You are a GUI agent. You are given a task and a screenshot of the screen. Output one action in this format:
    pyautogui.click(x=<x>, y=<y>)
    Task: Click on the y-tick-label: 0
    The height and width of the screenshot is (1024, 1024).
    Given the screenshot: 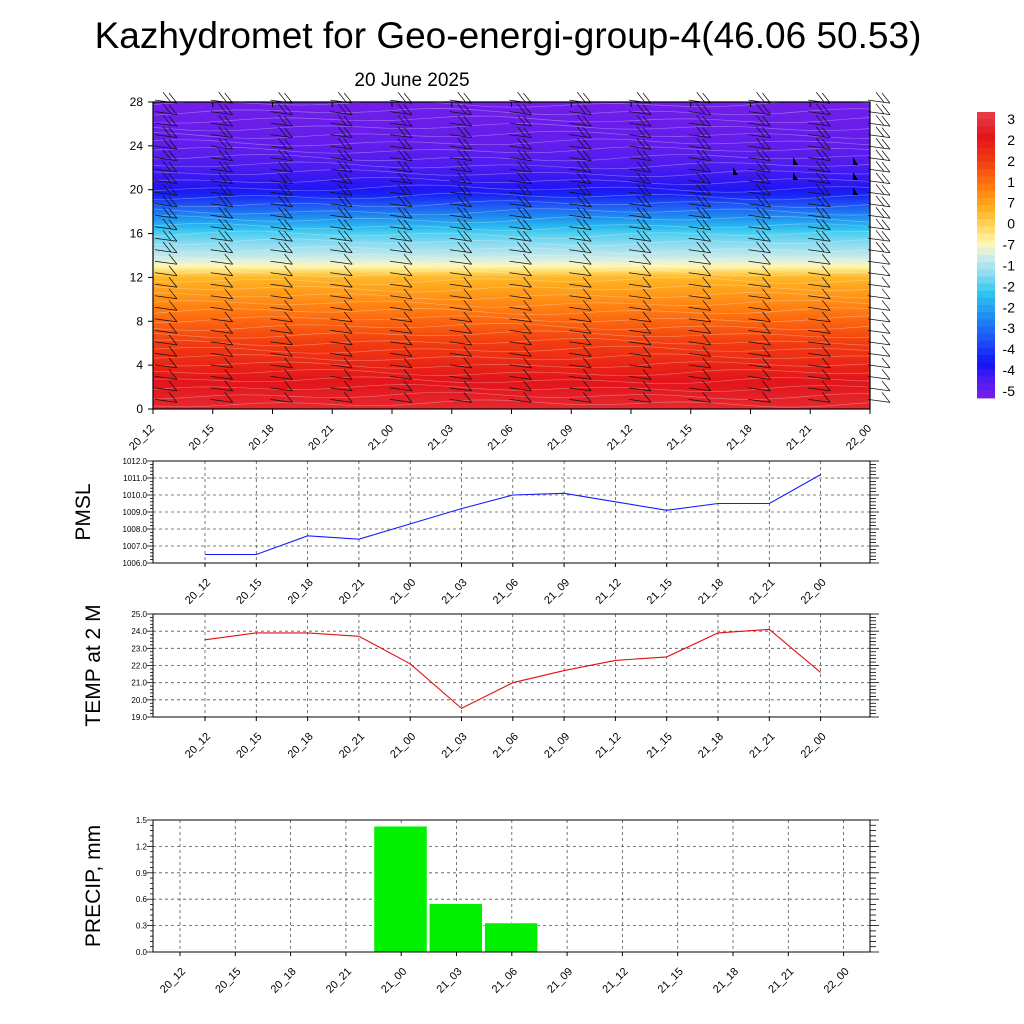 What is the action you would take?
    pyautogui.click(x=139, y=409)
    